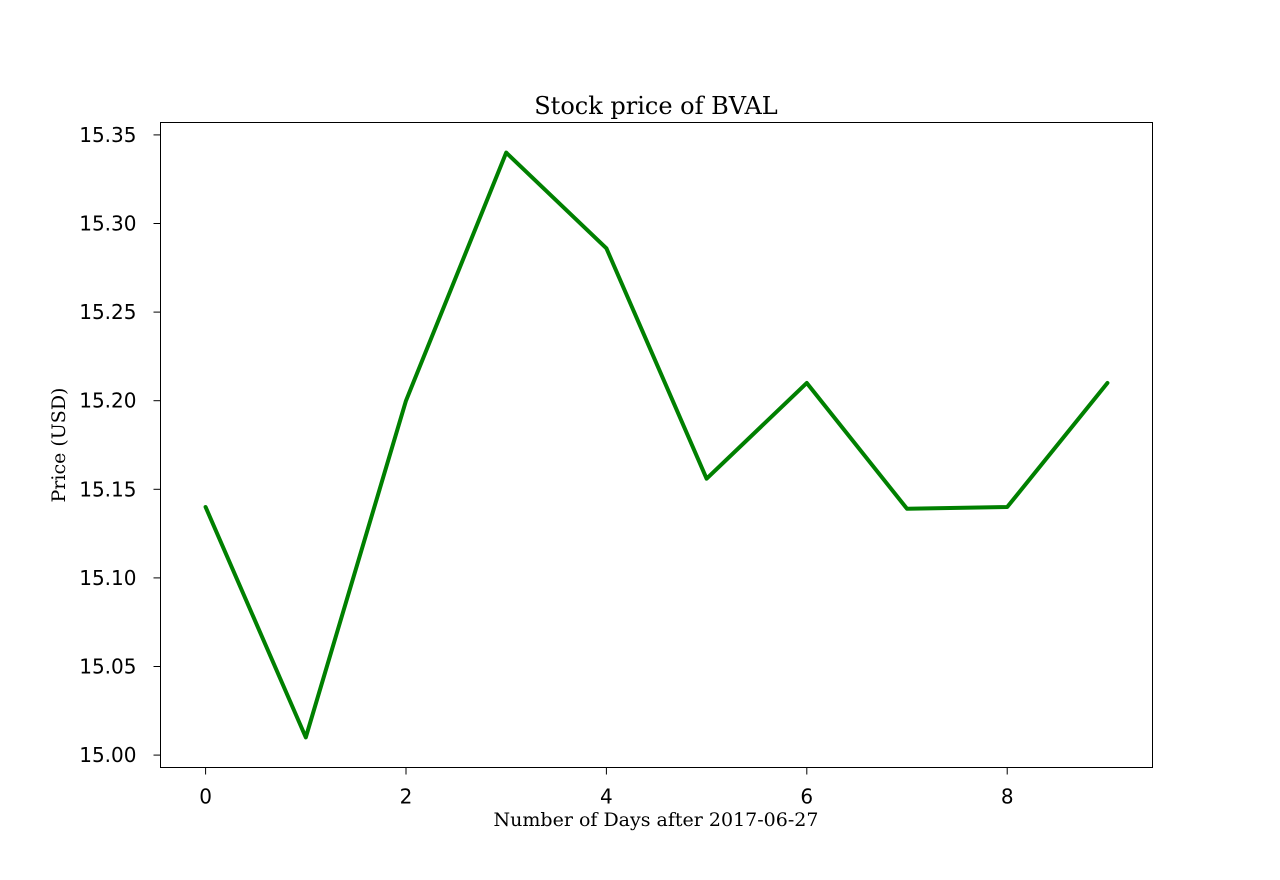 The image size is (1280, 880). What do you see at coordinates (107, 578) in the screenshot?
I see `y-tick-label: 15.10` at bounding box center [107, 578].